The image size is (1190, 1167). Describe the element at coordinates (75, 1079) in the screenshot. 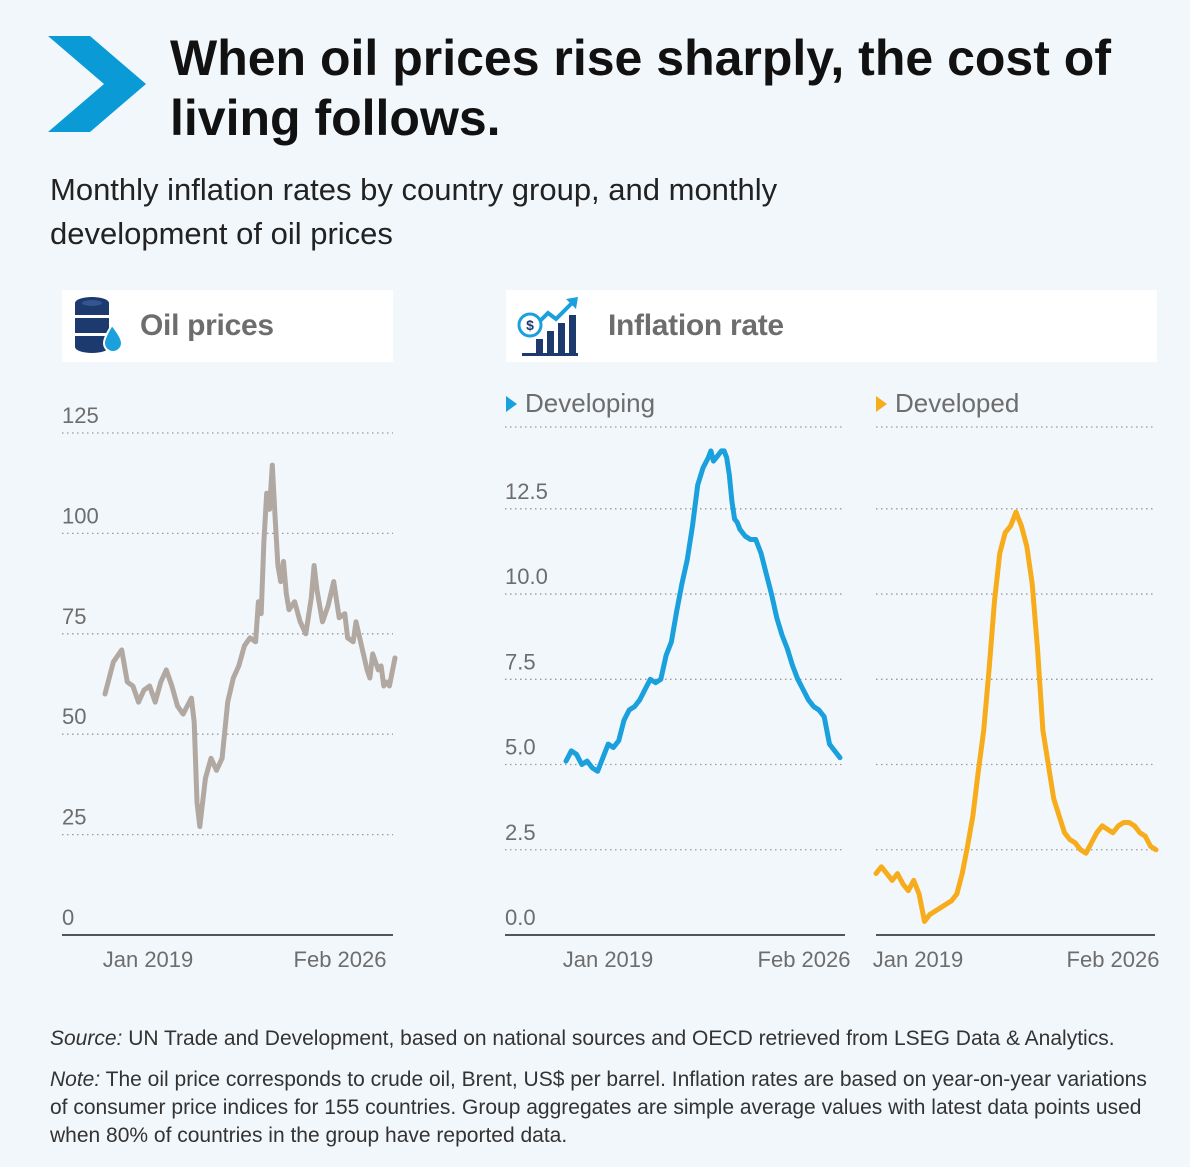

I see `note-label: Note:` at that location.